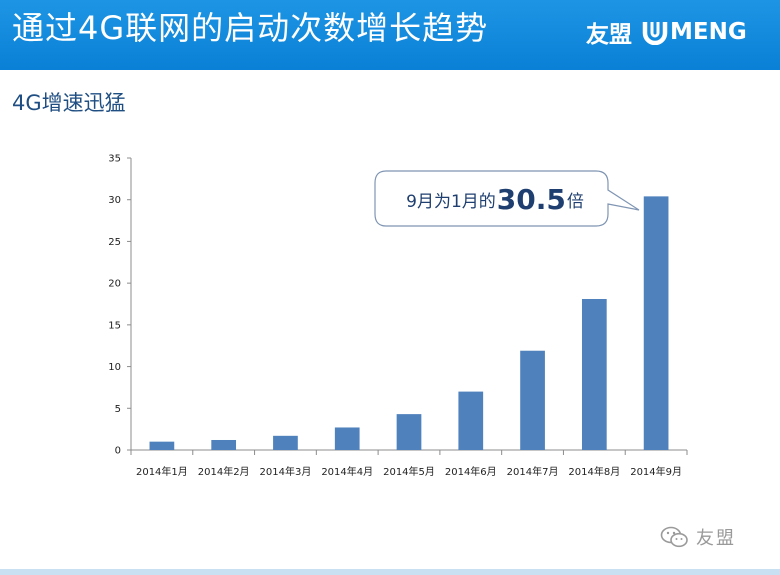  Describe the element at coordinates (674, 537) in the screenshot. I see `wechat-icon` at that location.